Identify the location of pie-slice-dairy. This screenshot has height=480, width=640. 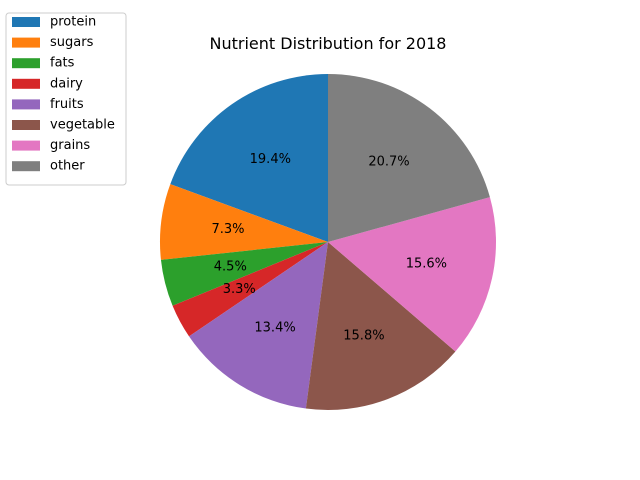
(250, 289).